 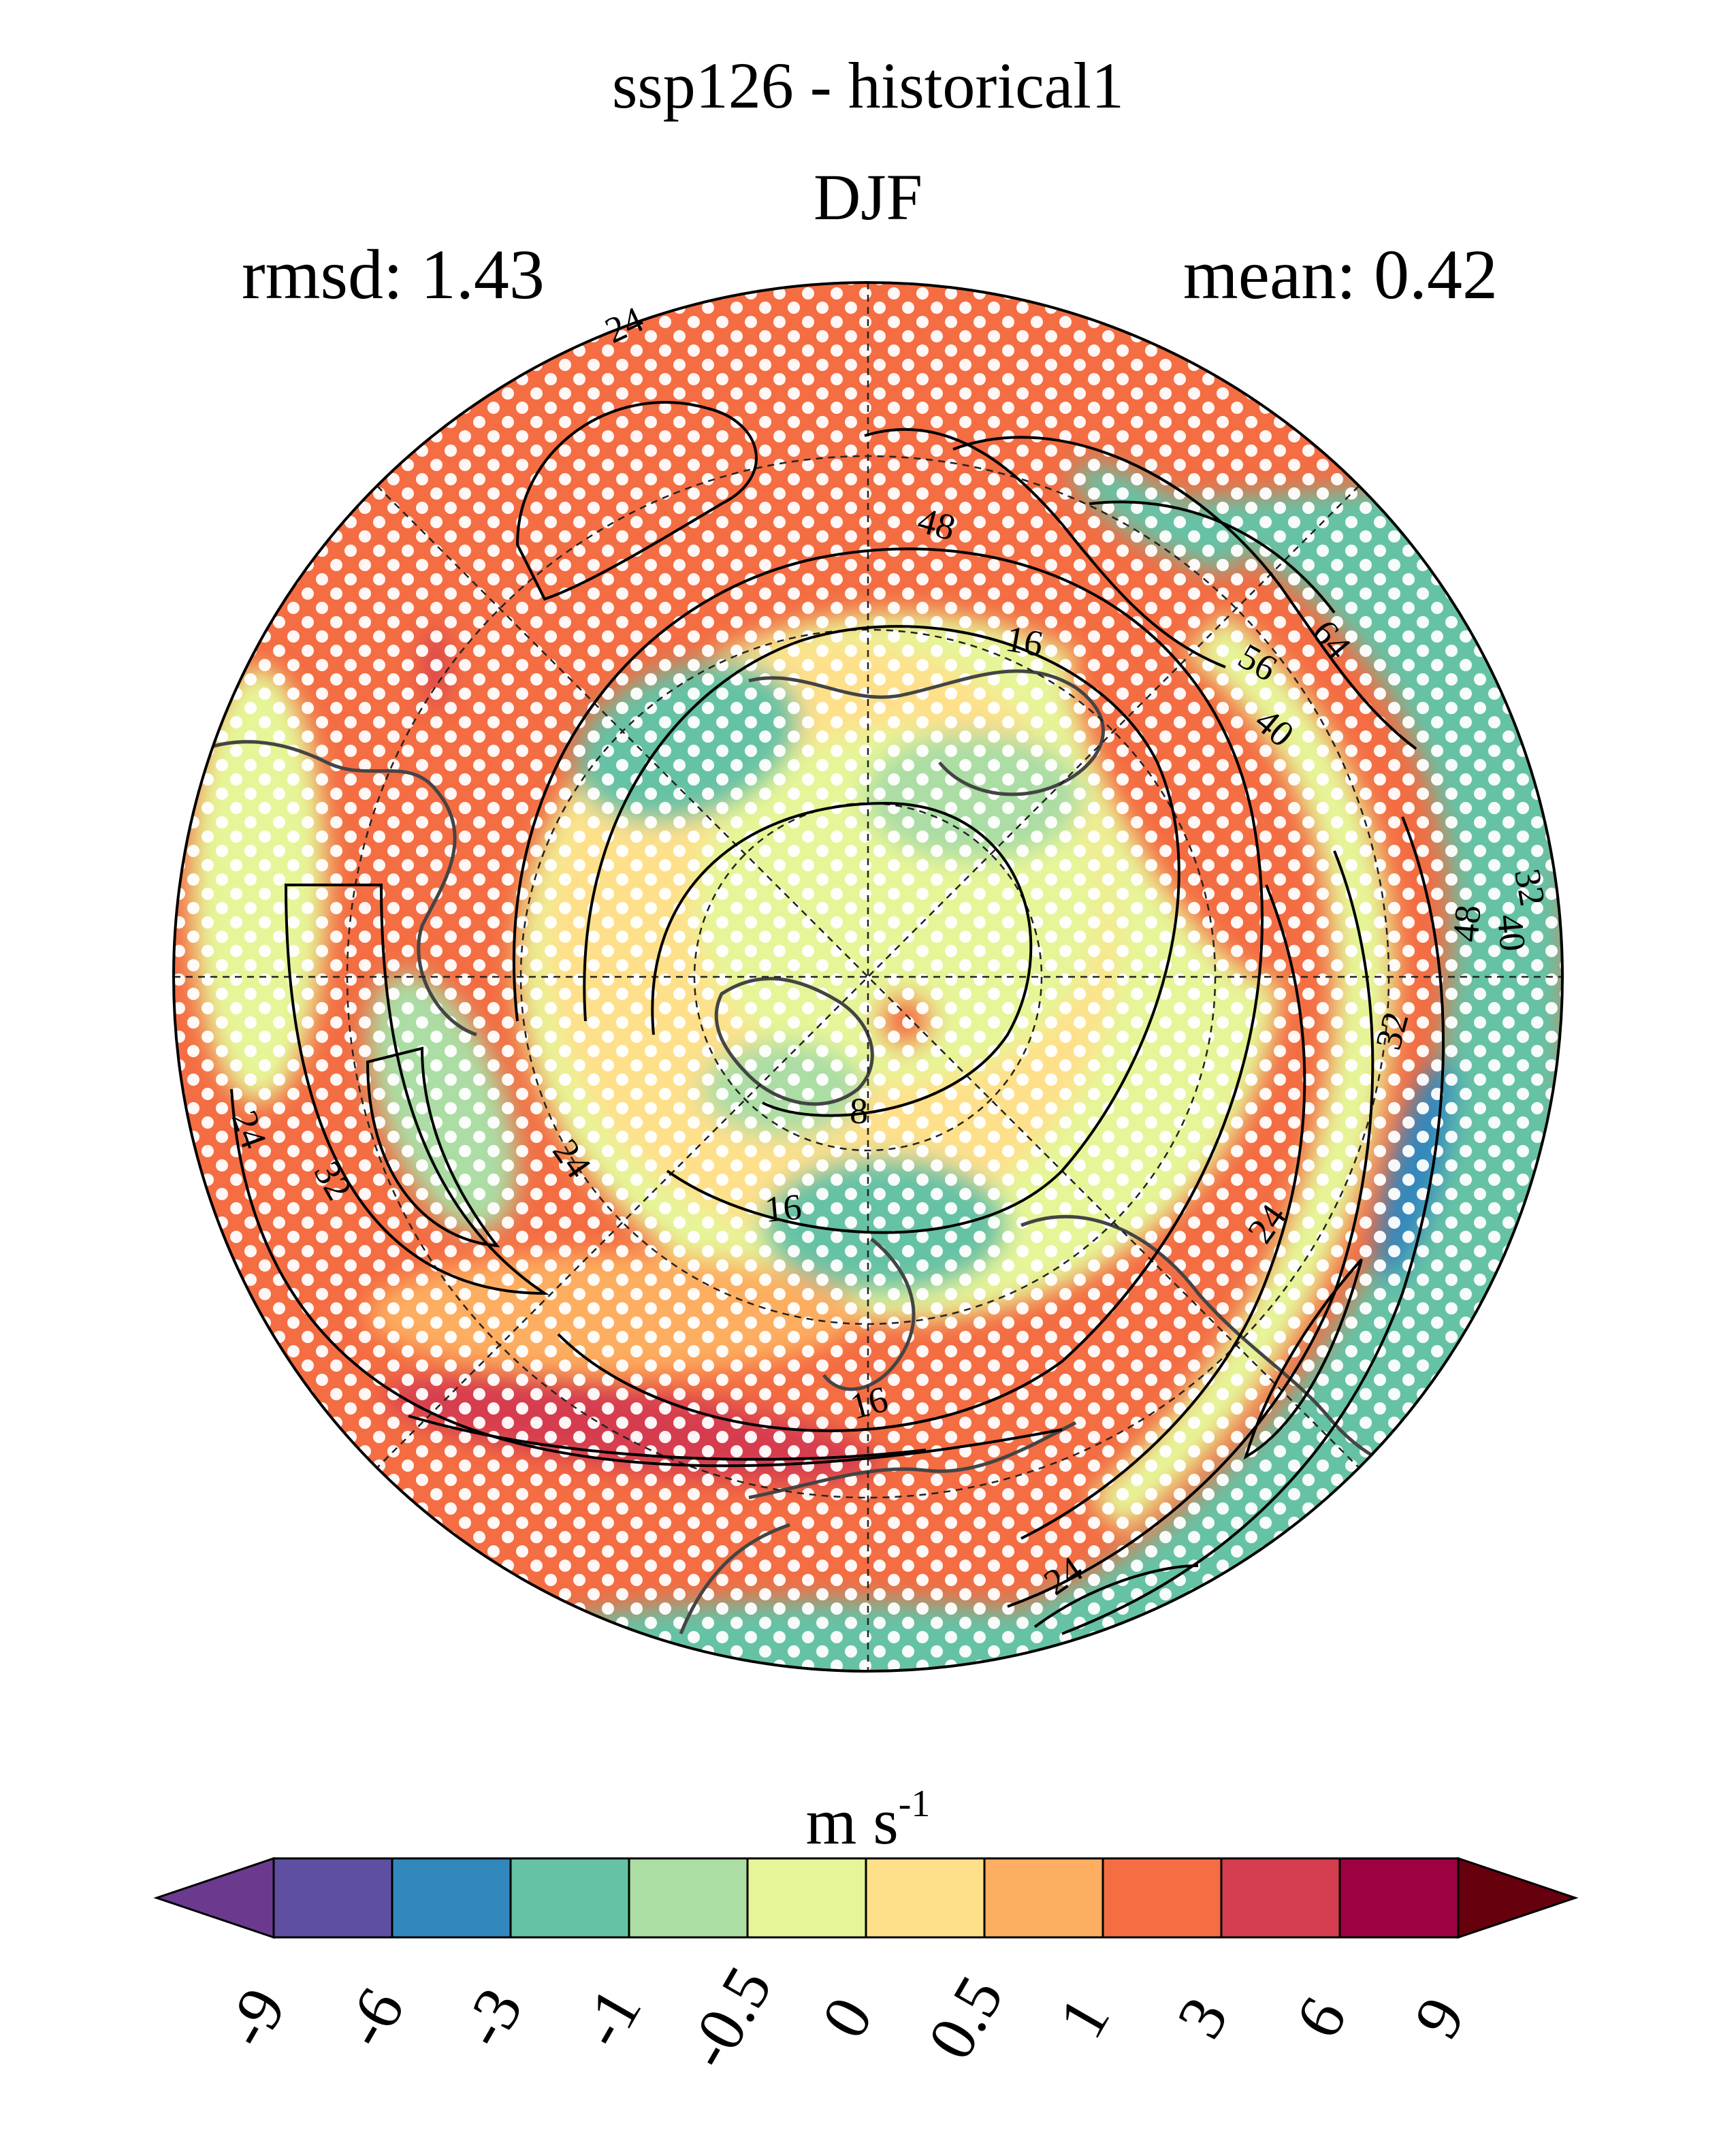 What do you see at coordinates (1467, 923) in the screenshot?
I see `contour-label: 48` at bounding box center [1467, 923].